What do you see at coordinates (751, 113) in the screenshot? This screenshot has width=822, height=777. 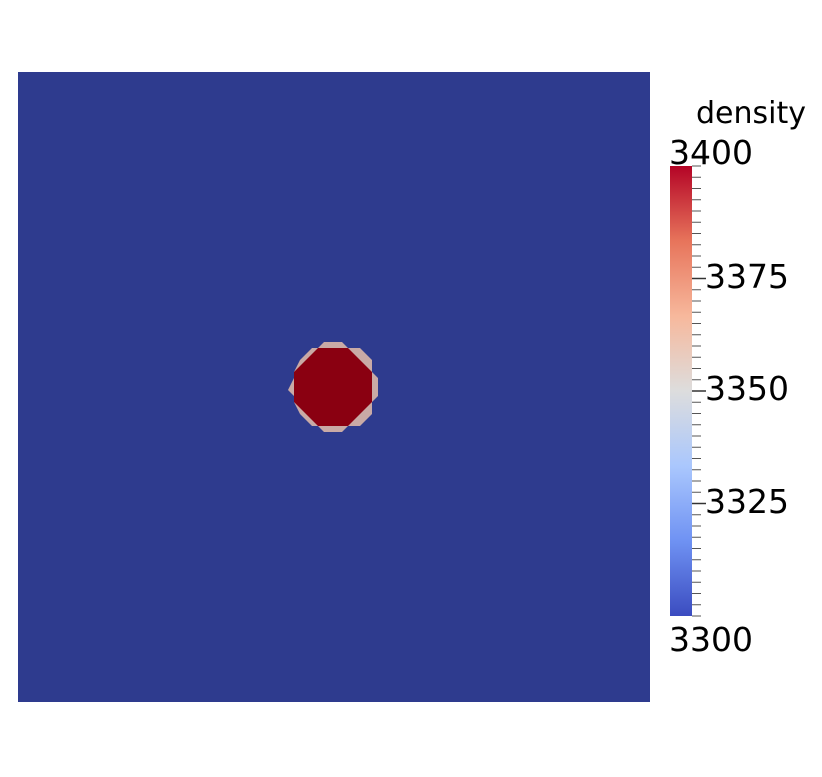 I see `colorbar-title: density` at bounding box center [751, 113].